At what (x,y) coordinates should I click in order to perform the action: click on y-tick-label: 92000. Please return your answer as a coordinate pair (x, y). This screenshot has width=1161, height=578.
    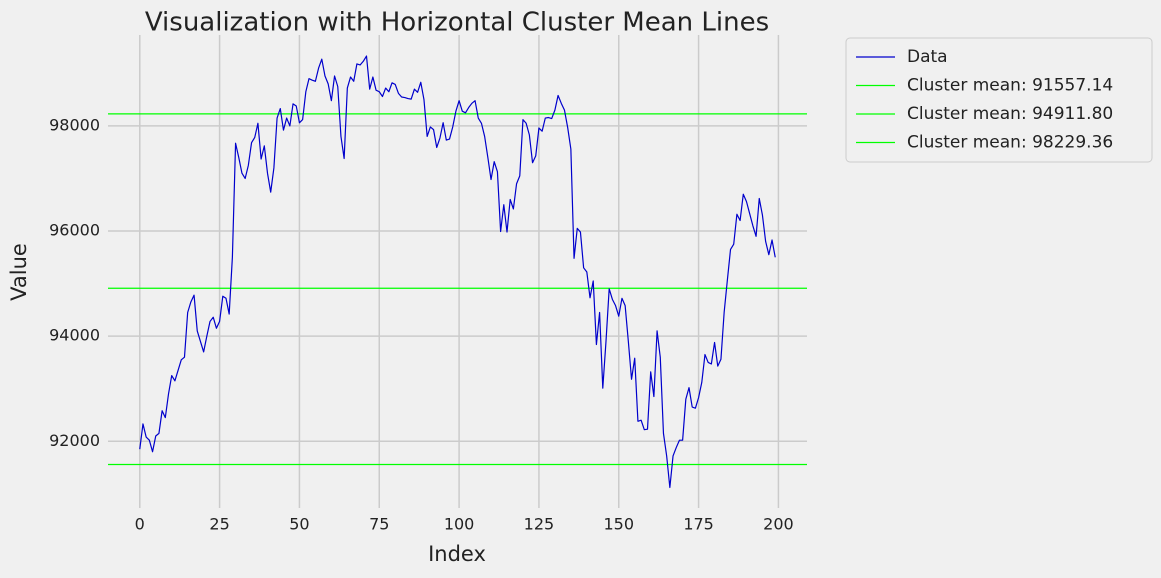
    Looking at the image, I should click on (74, 440).